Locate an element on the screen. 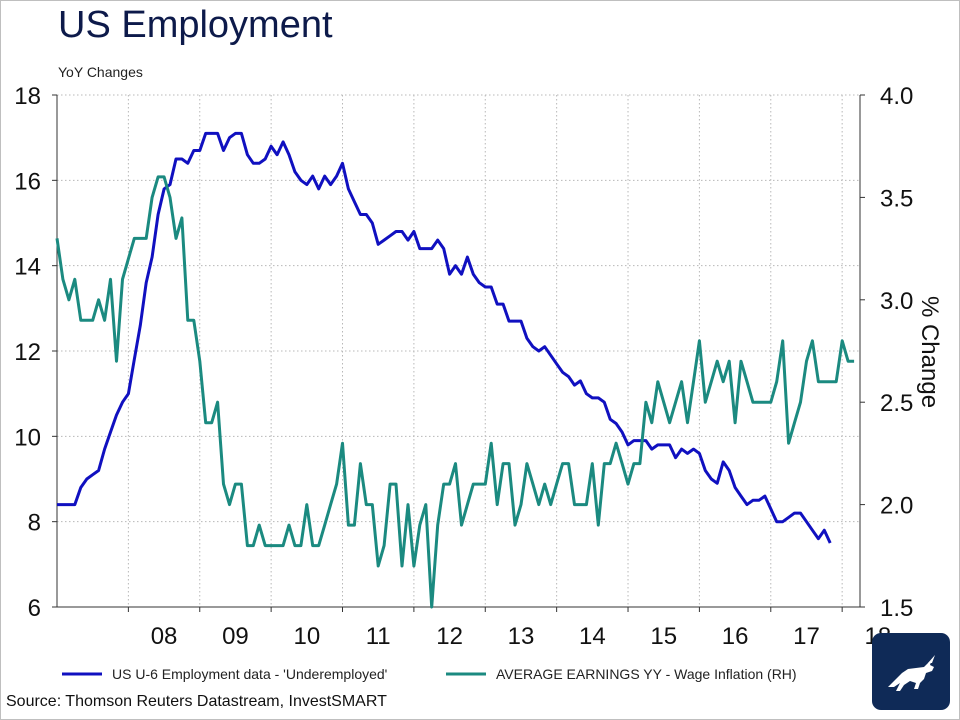 This screenshot has height=720, width=960. chart-title: US Employment is located at coordinates (195, 25).